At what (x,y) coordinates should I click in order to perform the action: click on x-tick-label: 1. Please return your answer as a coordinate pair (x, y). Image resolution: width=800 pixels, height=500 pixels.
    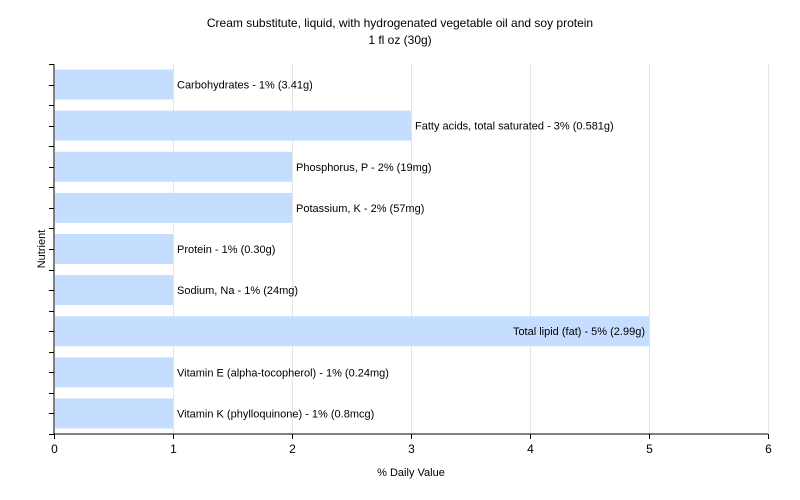
    Looking at the image, I should click on (173, 449).